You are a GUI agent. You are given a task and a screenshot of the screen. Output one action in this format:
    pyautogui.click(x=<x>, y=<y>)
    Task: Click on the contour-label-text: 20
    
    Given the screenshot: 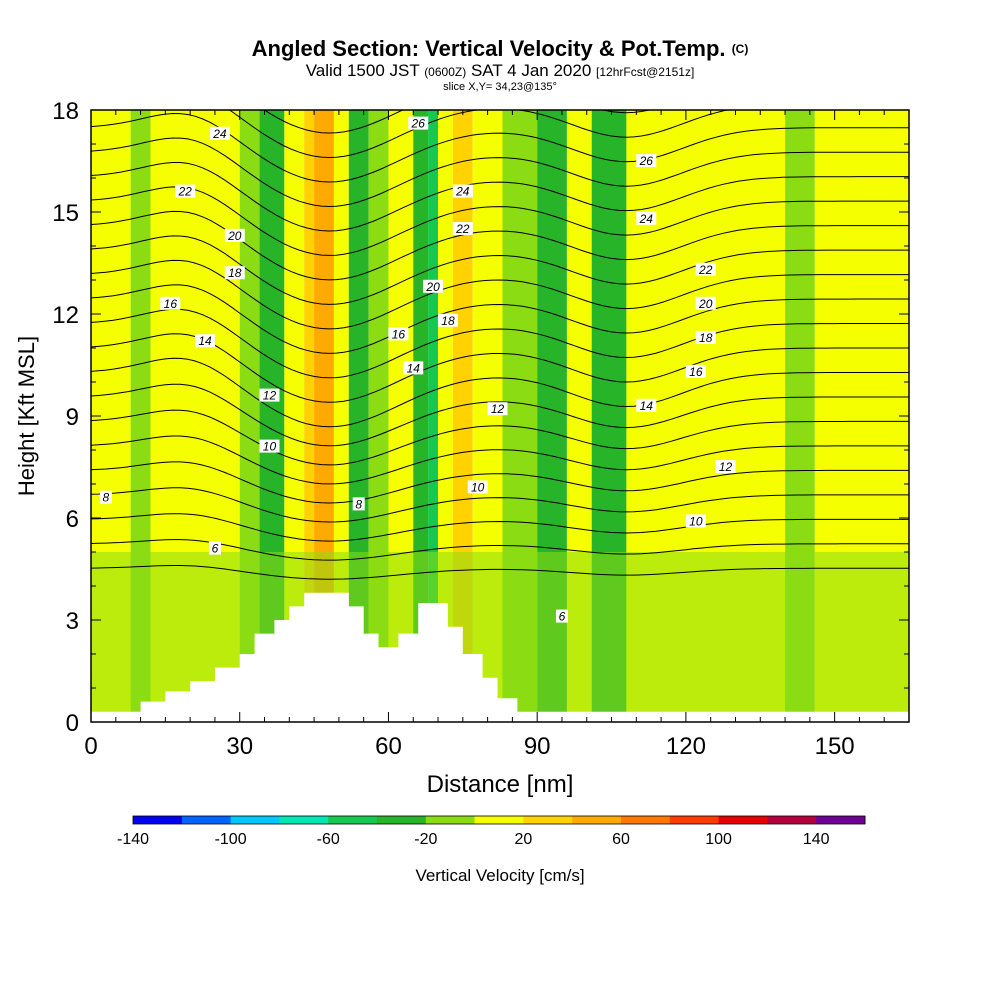 What is the action you would take?
    pyautogui.click(x=432, y=287)
    